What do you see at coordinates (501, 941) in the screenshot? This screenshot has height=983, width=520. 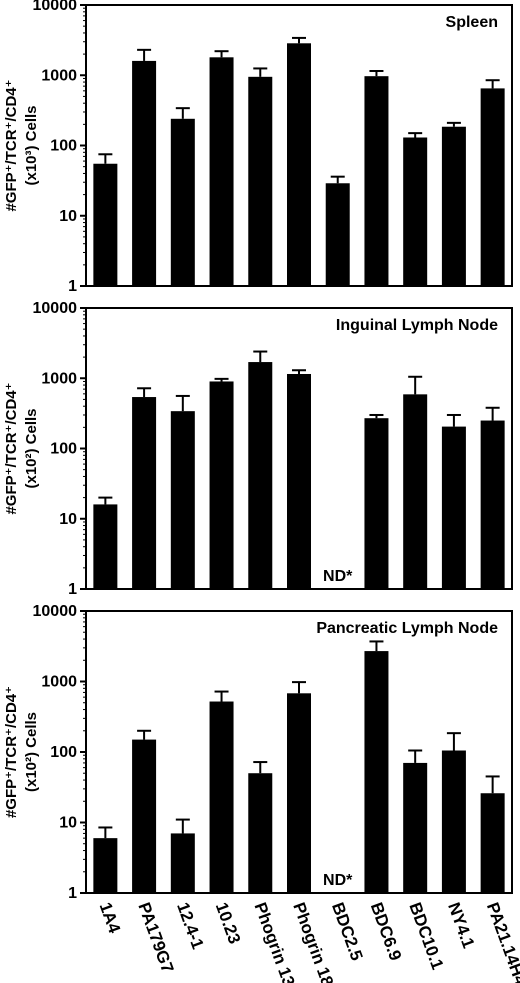 I see `x-category-label: PA21.14H4` at bounding box center [501, 941].